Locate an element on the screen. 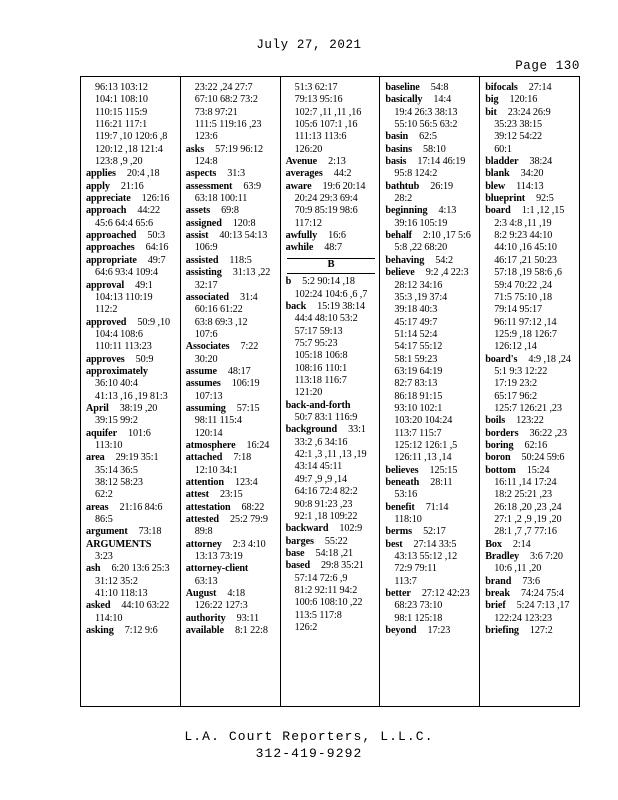 The height and width of the screenshot is (800, 618). index-entry-continuation: 58:1 59:23 is located at coordinates (430, 360).